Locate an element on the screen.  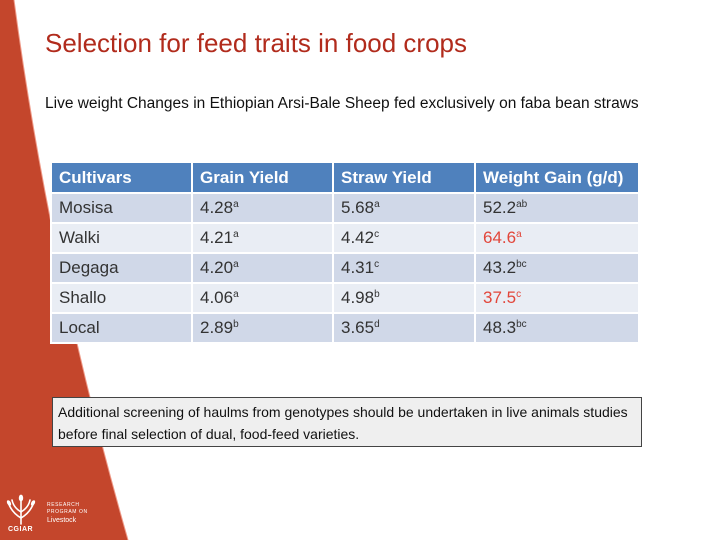
grain-yield-cell: 4.21a is located at coordinates (262, 238).